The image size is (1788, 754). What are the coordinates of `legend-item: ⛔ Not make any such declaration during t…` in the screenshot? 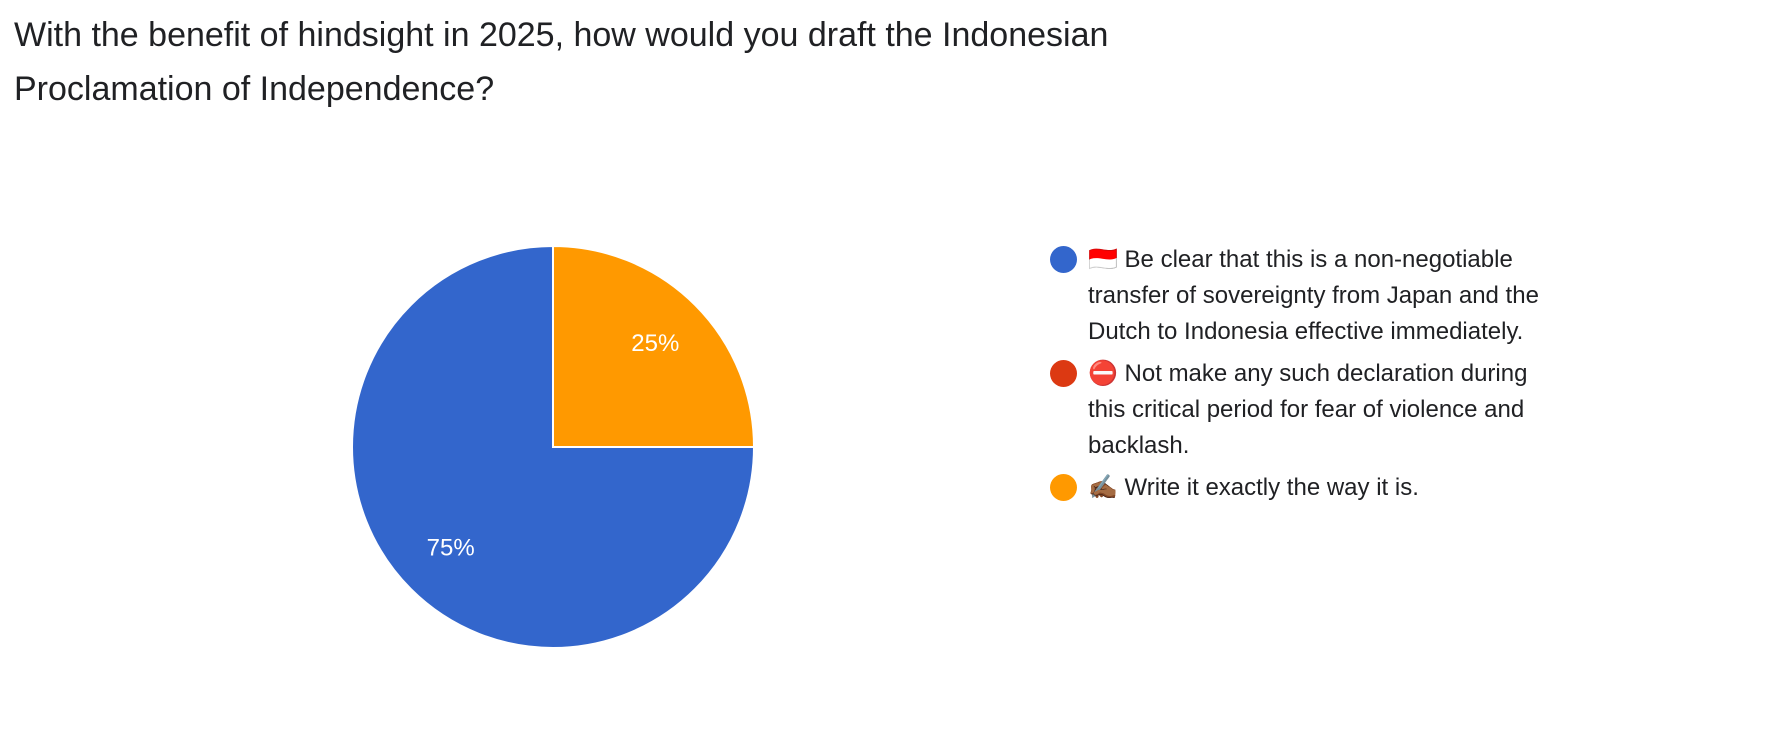 It's located at (1310, 410).